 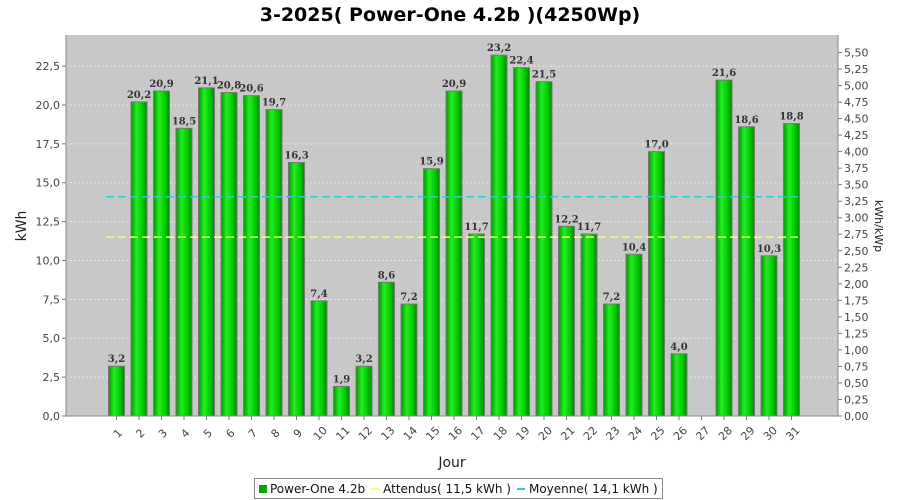 I want to click on legend-label-power: Power-One 4.2b, so click(x=318, y=488).